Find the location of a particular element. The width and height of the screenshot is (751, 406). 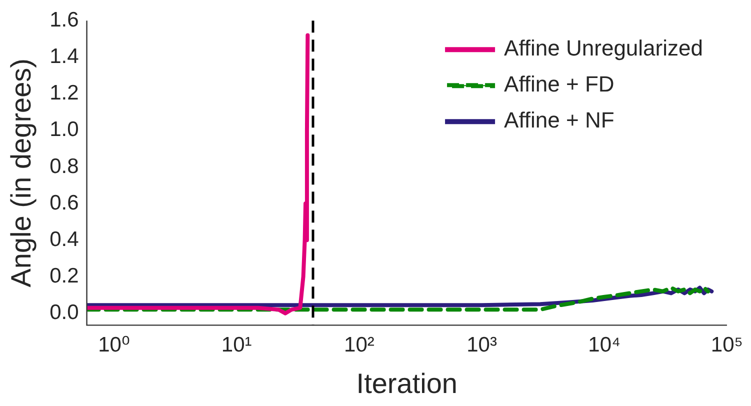

y-axis-title: Angle (in degrees) is located at coordinates (21, 173).